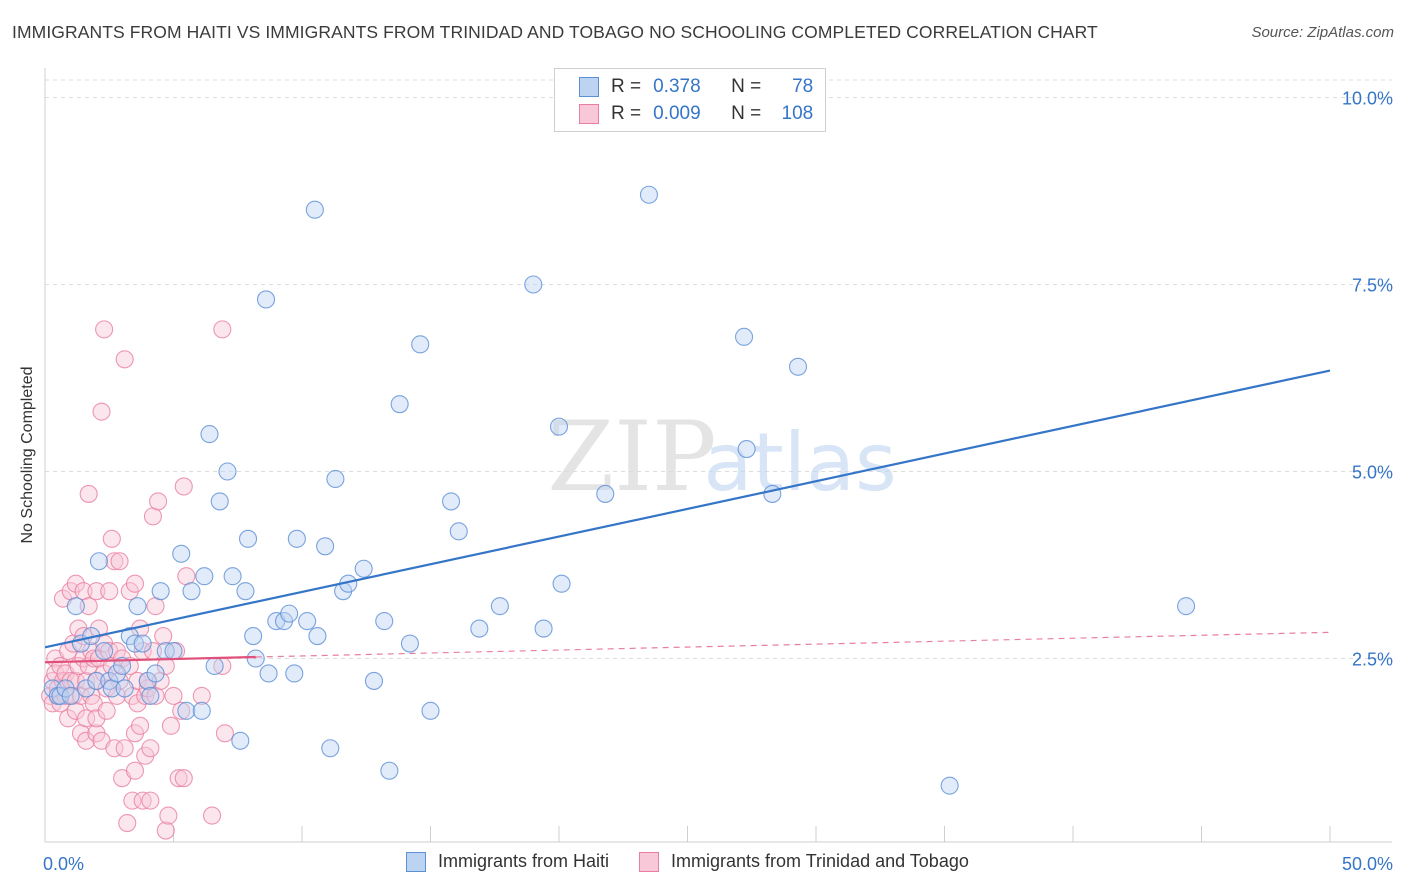 Image resolution: width=1406 pixels, height=892 pixels. What do you see at coordinates (677, 86) in the screenshot?
I see `legend-r-value-haiti: 0.378` at bounding box center [677, 86].